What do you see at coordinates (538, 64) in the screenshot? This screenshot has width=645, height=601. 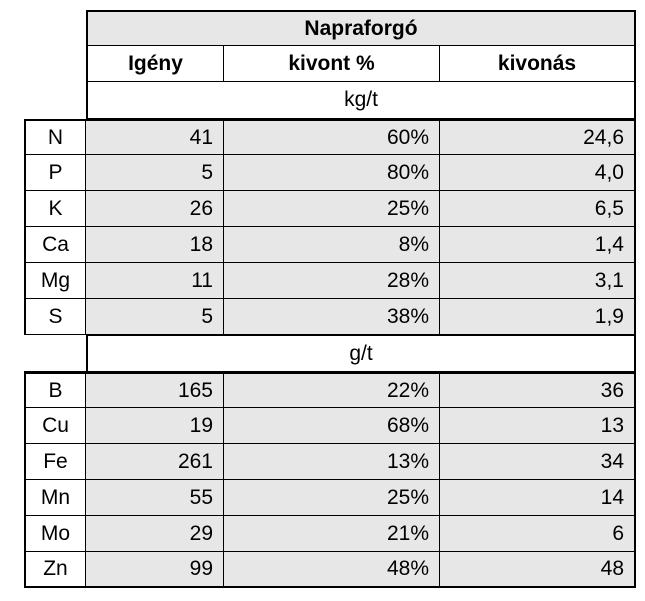 I see `header-kivonas: kivonás` at bounding box center [538, 64].